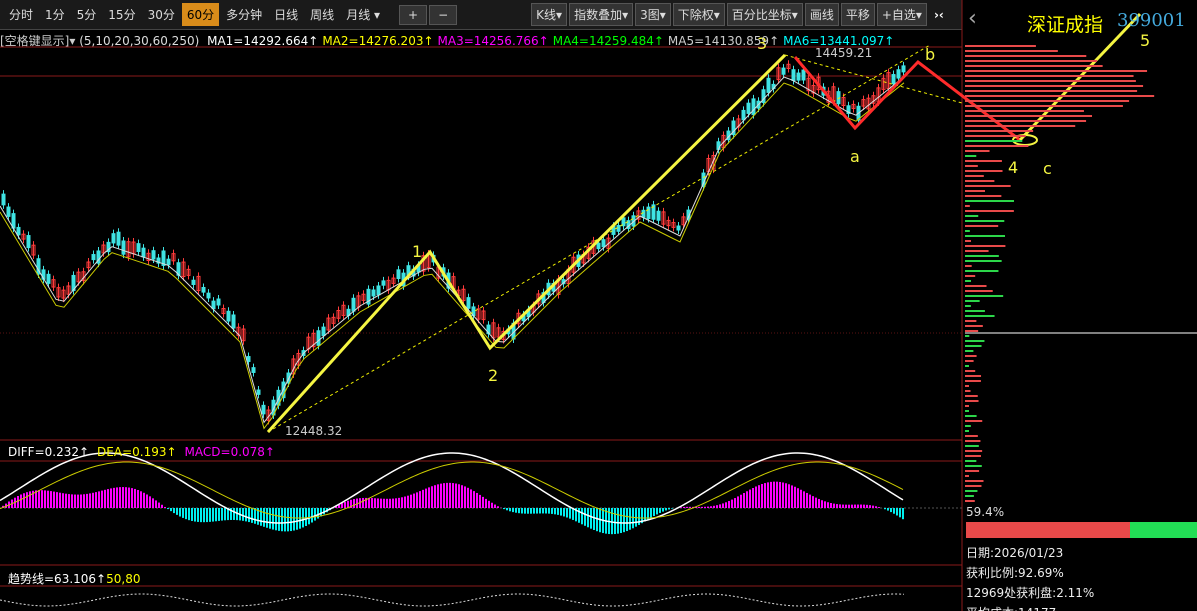  Describe the element at coordinates (901, 14) in the screenshot. I see `tool-button: +自选▾` at that location.